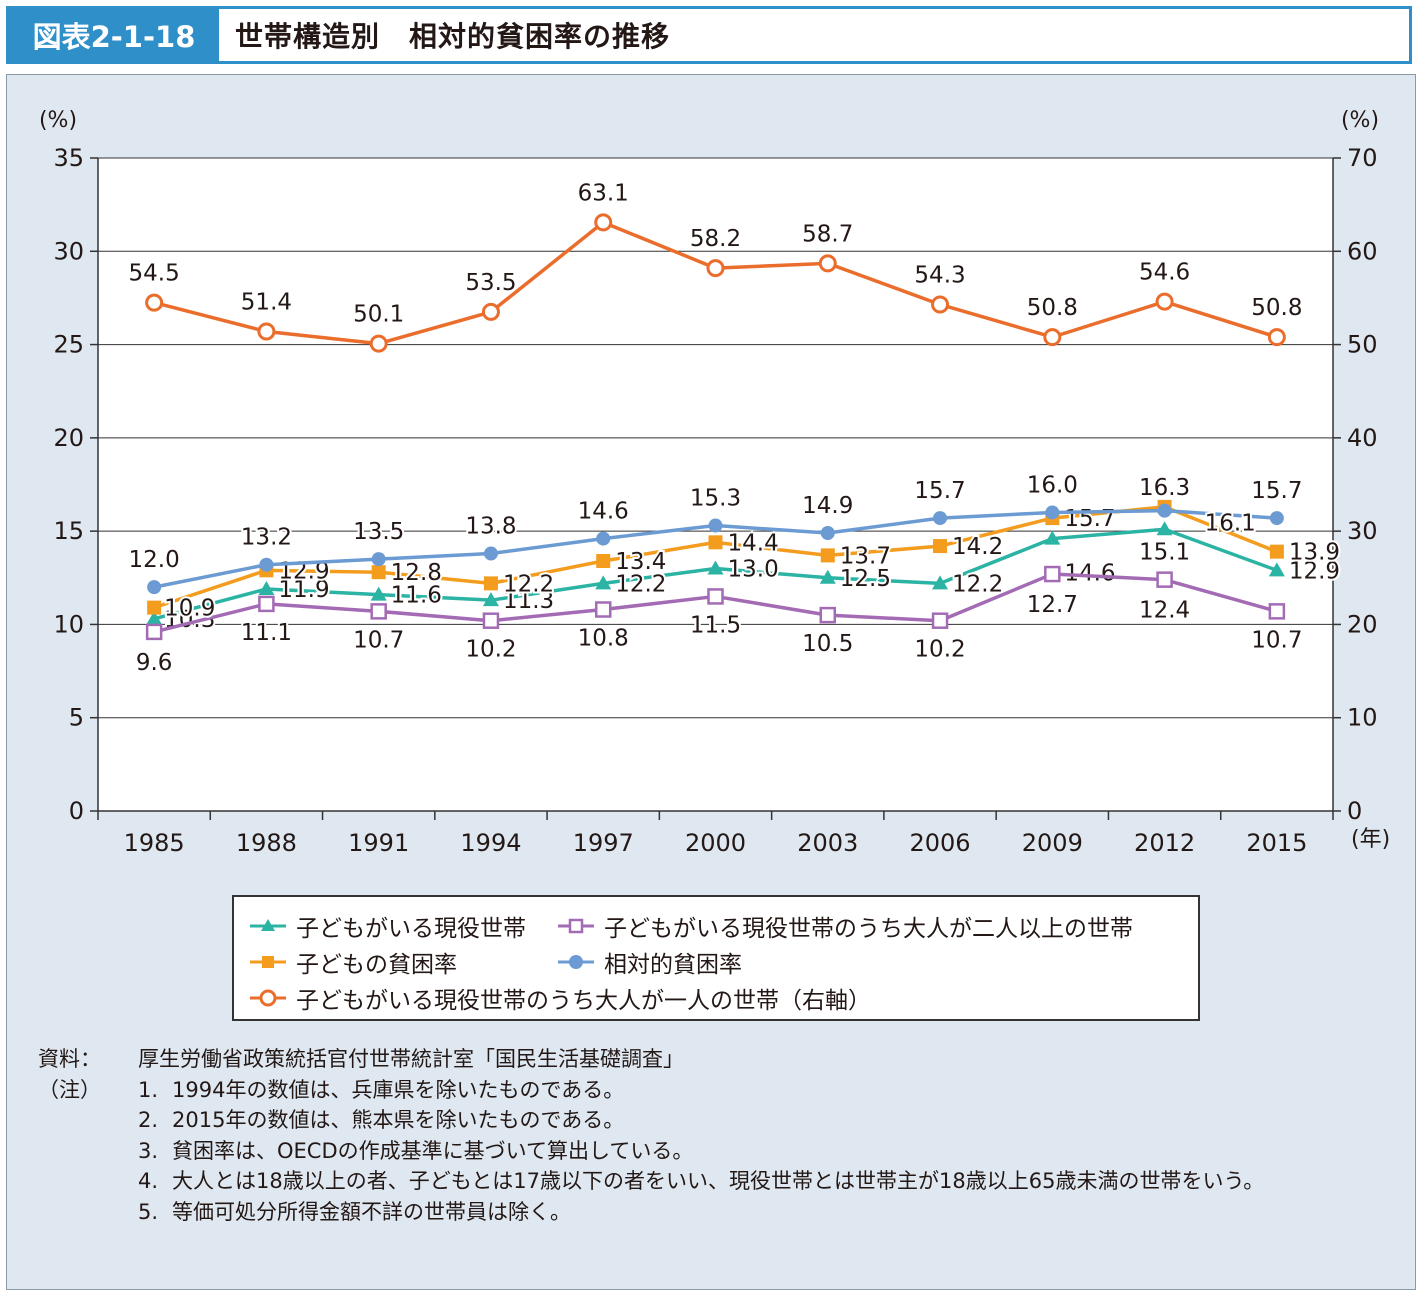 The height and width of the screenshot is (1296, 1424). What do you see at coordinates (416, 596) in the screenshot?
I see `data-label: 11.6` at bounding box center [416, 596].